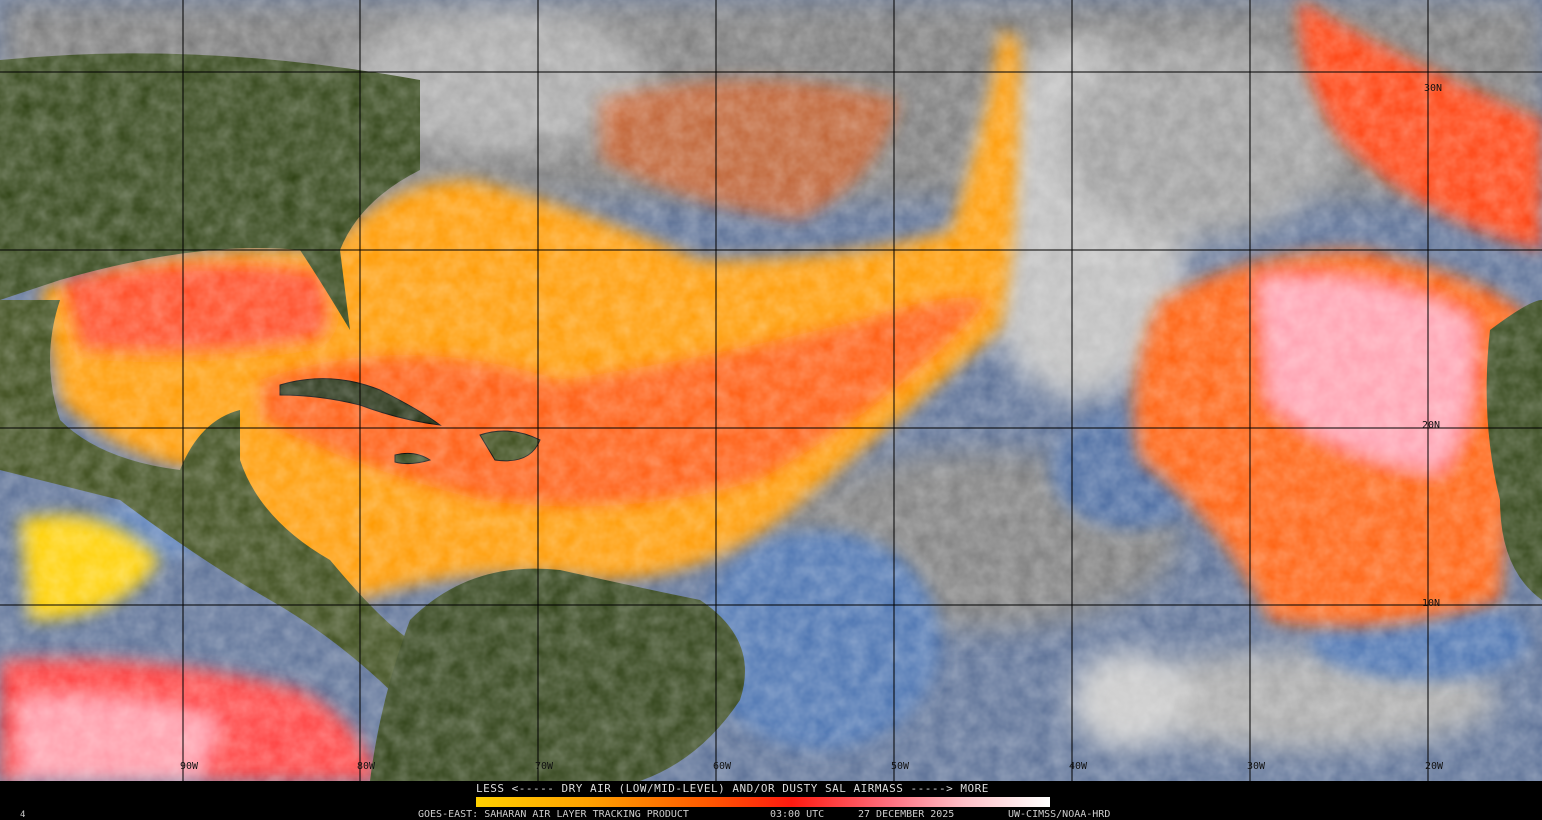  What do you see at coordinates (763, 802) in the screenshot?
I see `dry-air-colorbar` at bounding box center [763, 802].